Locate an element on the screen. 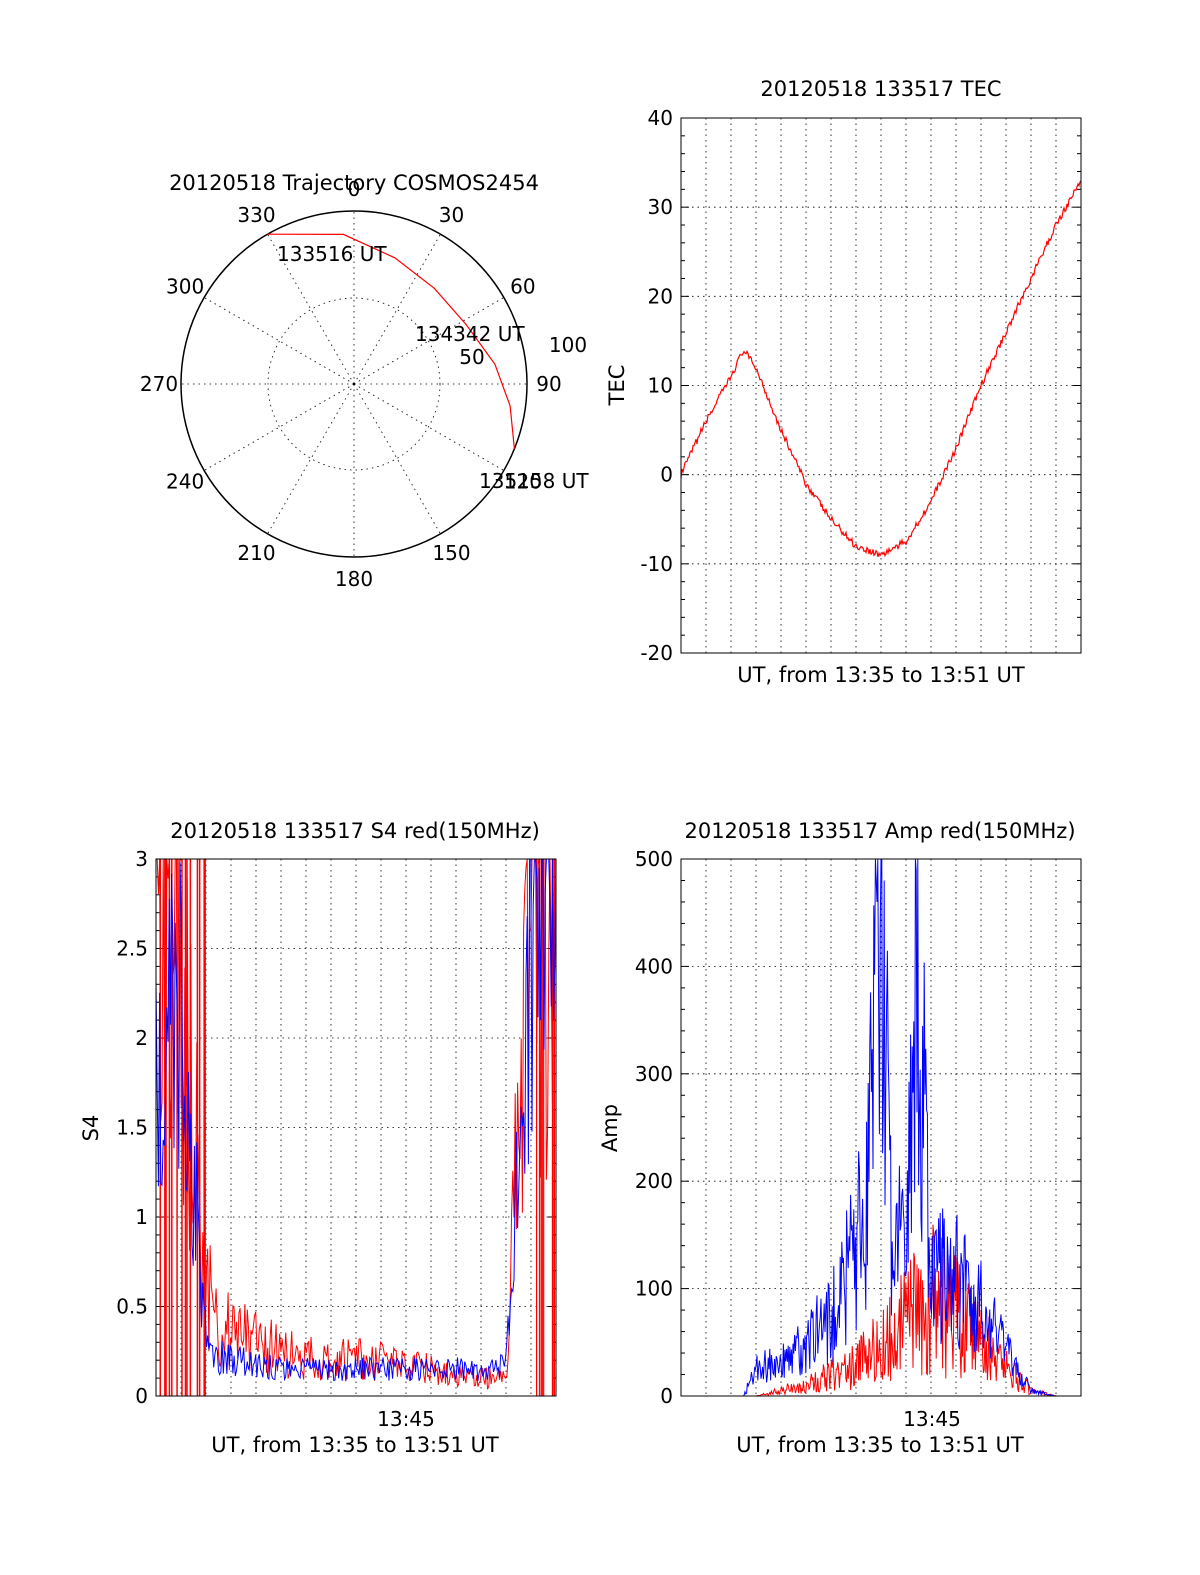 The image size is (1200, 1575). y-tick-label: 100 is located at coordinates (654, 1289).